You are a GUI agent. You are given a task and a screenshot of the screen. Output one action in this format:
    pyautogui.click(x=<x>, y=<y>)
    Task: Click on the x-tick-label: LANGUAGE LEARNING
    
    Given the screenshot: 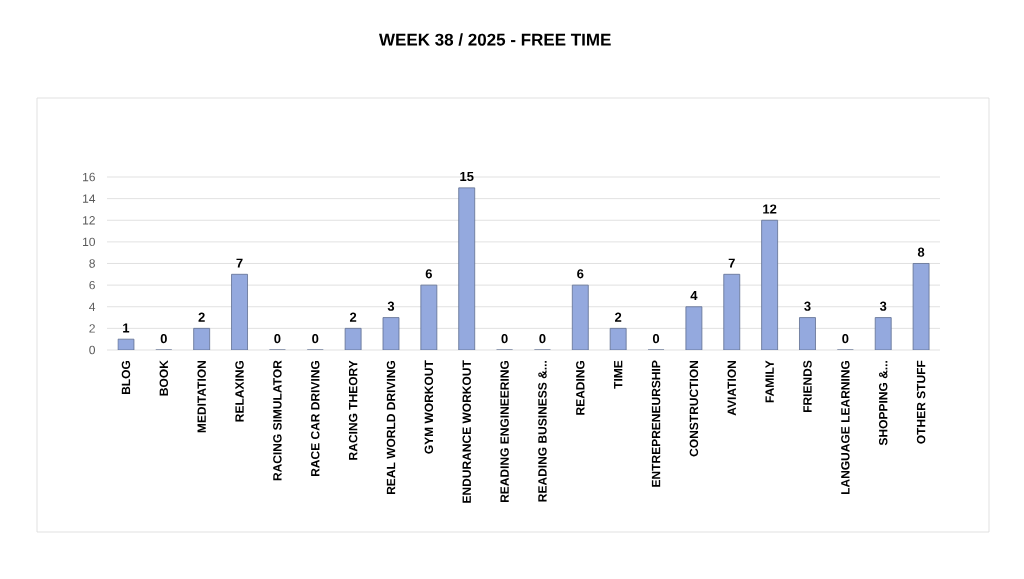 What is the action you would take?
    pyautogui.click(x=845, y=427)
    